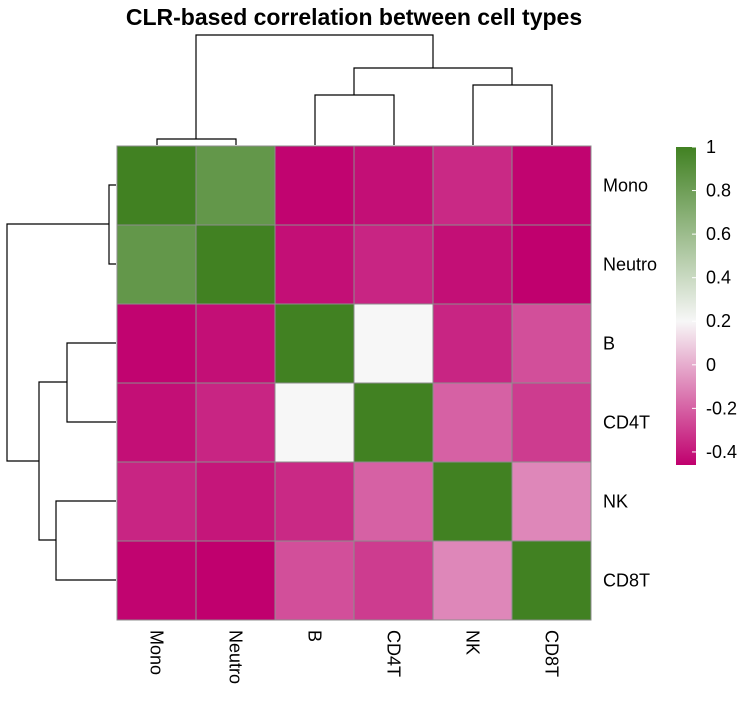  Describe the element at coordinates (157, 652) in the screenshot. I see `column-label-mono: Mono` at that location.